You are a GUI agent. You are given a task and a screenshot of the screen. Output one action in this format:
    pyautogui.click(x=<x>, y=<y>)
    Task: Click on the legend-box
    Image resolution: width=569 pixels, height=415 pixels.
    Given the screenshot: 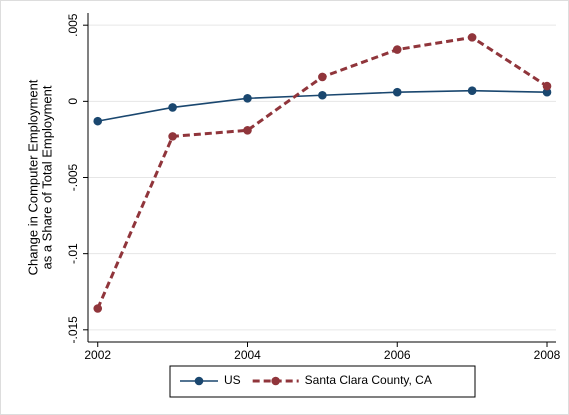 What is the action you would take?
    pyautogui.click(x=322, y=381)
    